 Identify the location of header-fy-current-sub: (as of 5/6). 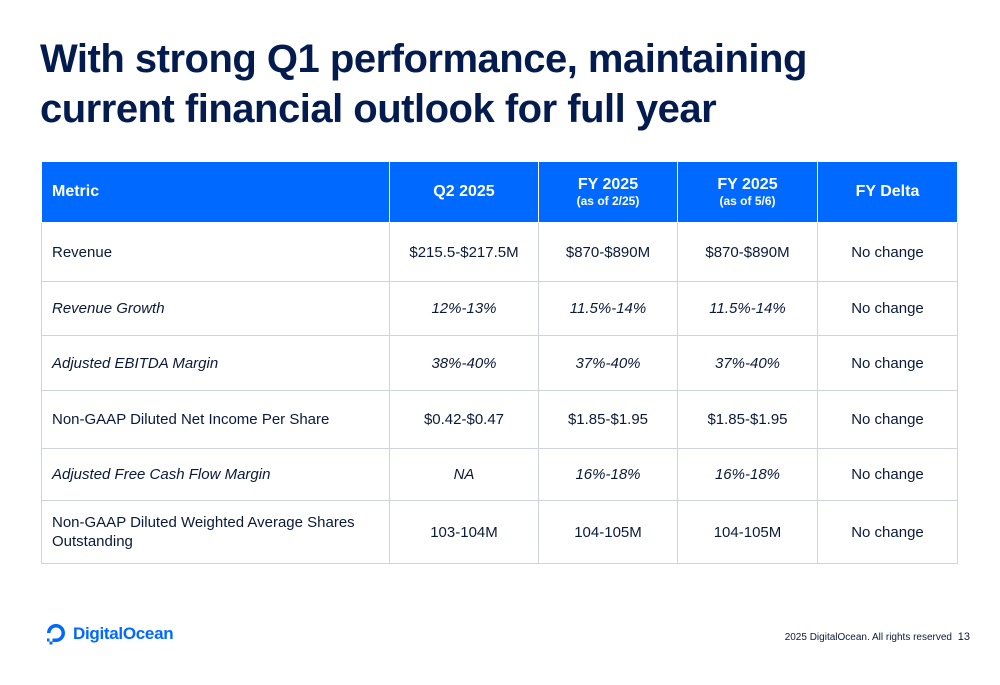
(747, 201).